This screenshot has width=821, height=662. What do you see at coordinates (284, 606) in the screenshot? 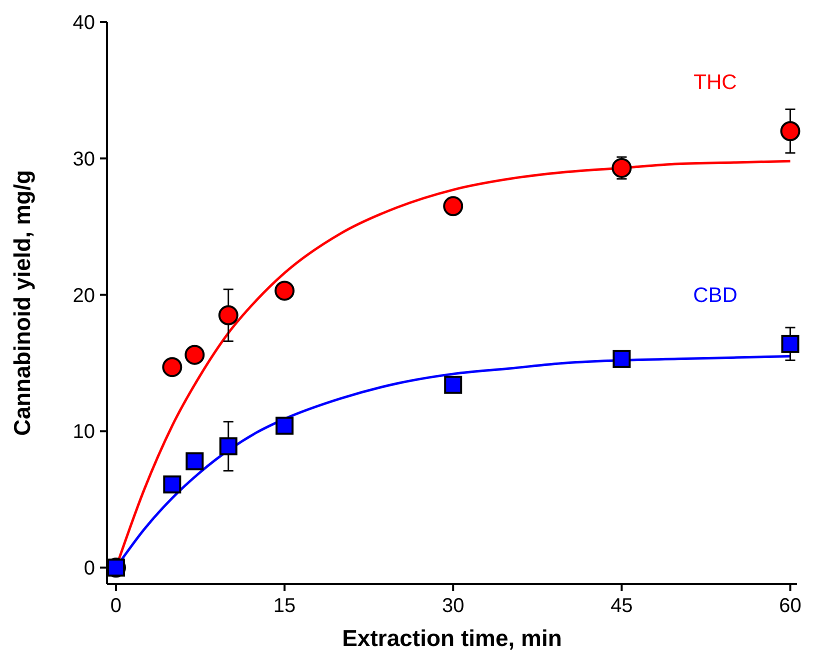
I see `x-tick-label: 15` at bounding box center [284, 606].